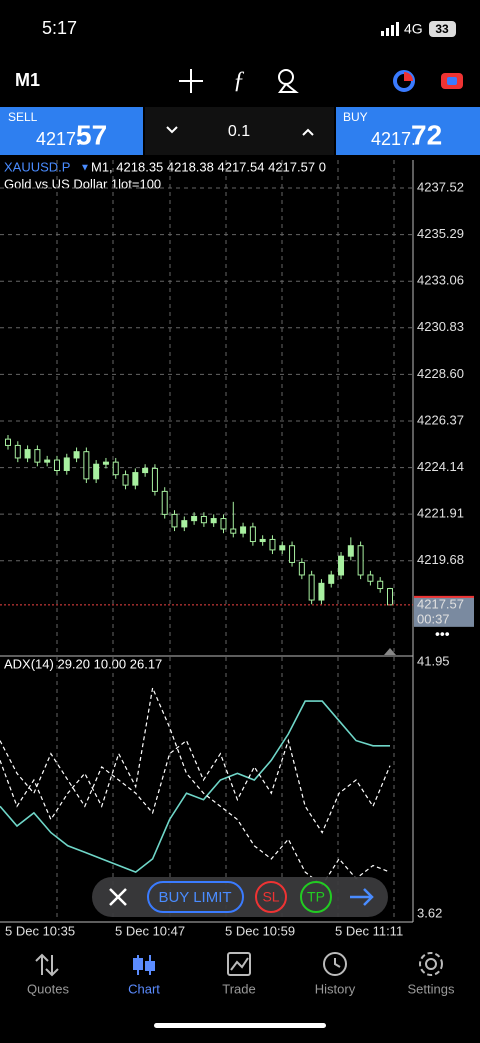 The width and height of the screenshot is (480, 1043). I want to click on y-tick-label: 41.95, so click(433, 660).